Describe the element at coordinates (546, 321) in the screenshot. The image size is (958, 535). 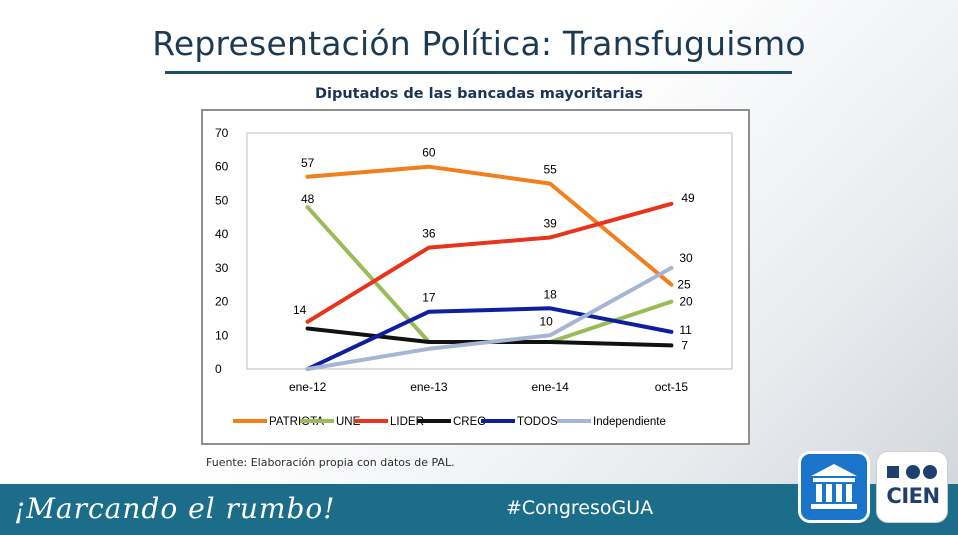
I see `data-label: 10` at that location.